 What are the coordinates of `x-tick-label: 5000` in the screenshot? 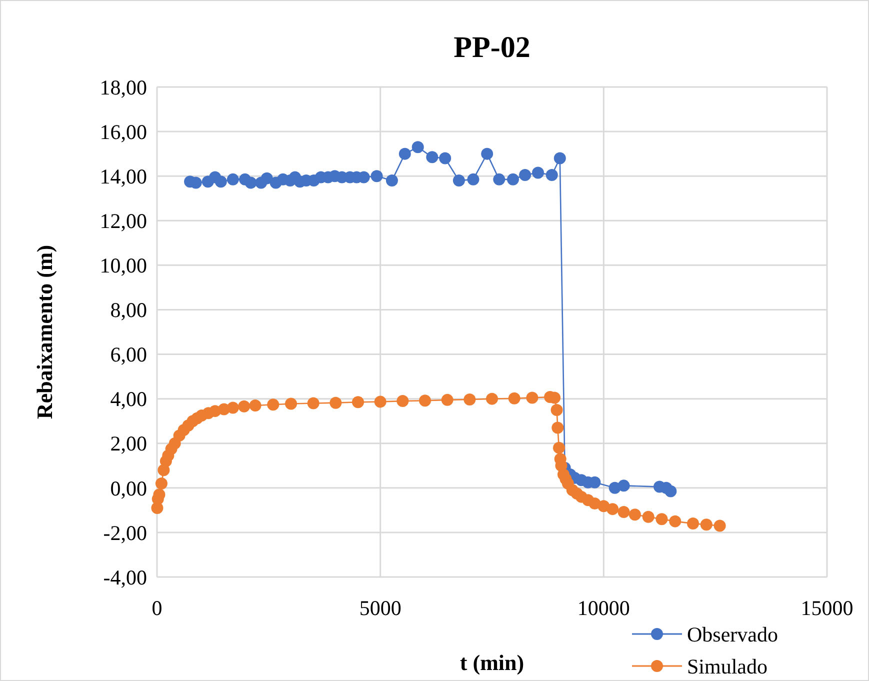 It's located at (380, 608).